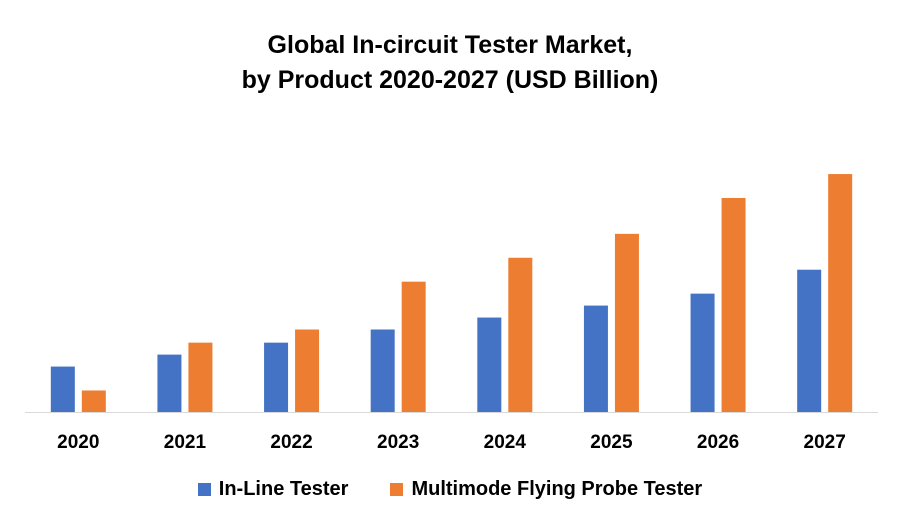 The width and height of the screenshot is (900, 525). Describe the element at coordinates (840, 293) in the screenshot. I see `bar-multimode-flying-probe-tester-2027` at that location.